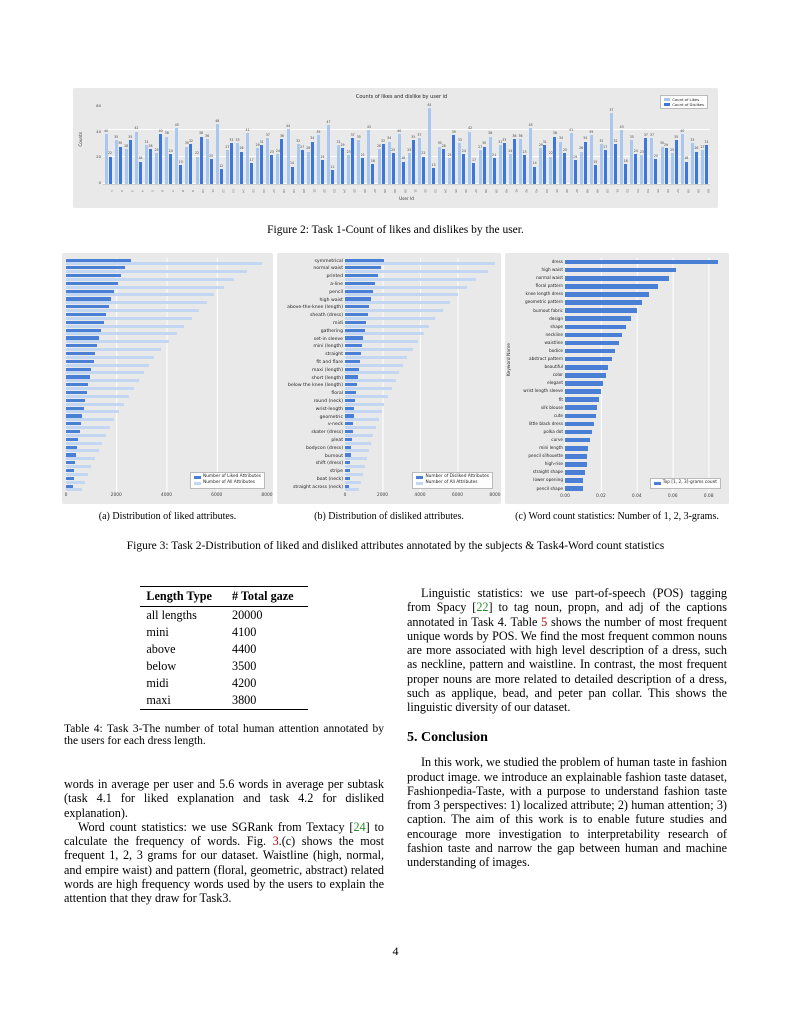 The width and height of the screenshot is (791, 1024). I want to click on category-label: knee length dress, so click(544, 294).